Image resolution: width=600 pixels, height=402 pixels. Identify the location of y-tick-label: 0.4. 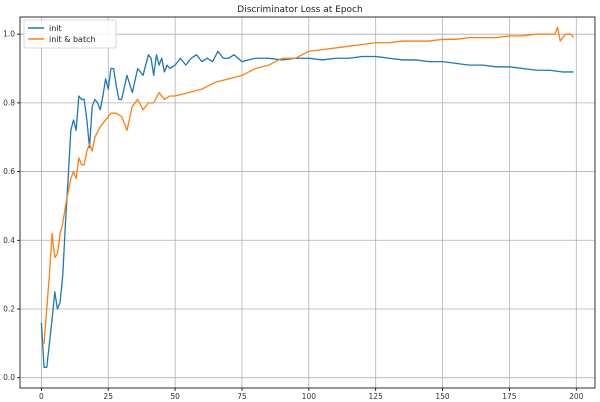
(9, 240).